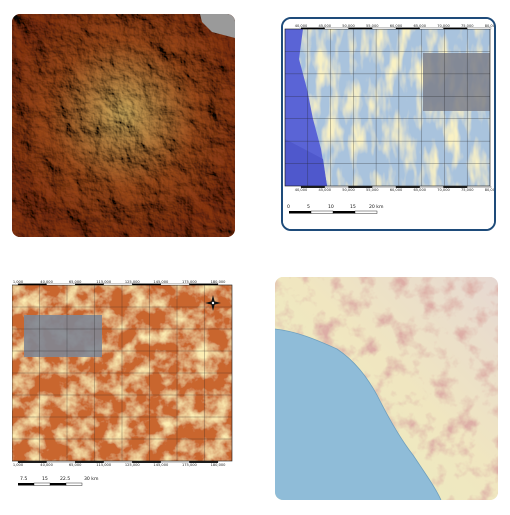 The height and width of the screenshot is (515, 510). What do you see at coordinates (376, 207) in the screenshot?
I see `scale-label: 20 km` at bounding box center [376, 207].